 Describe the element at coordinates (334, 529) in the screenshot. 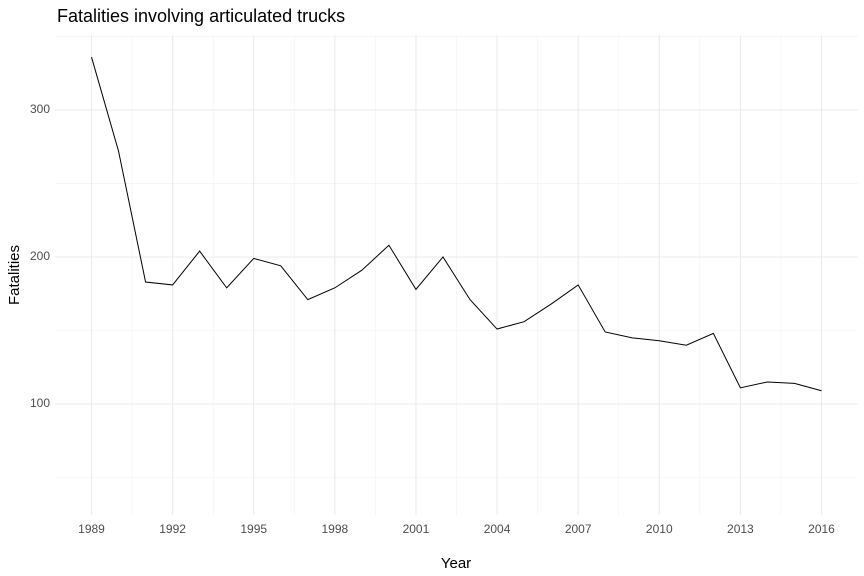

I see `x-tick-label: 1998` at that location.